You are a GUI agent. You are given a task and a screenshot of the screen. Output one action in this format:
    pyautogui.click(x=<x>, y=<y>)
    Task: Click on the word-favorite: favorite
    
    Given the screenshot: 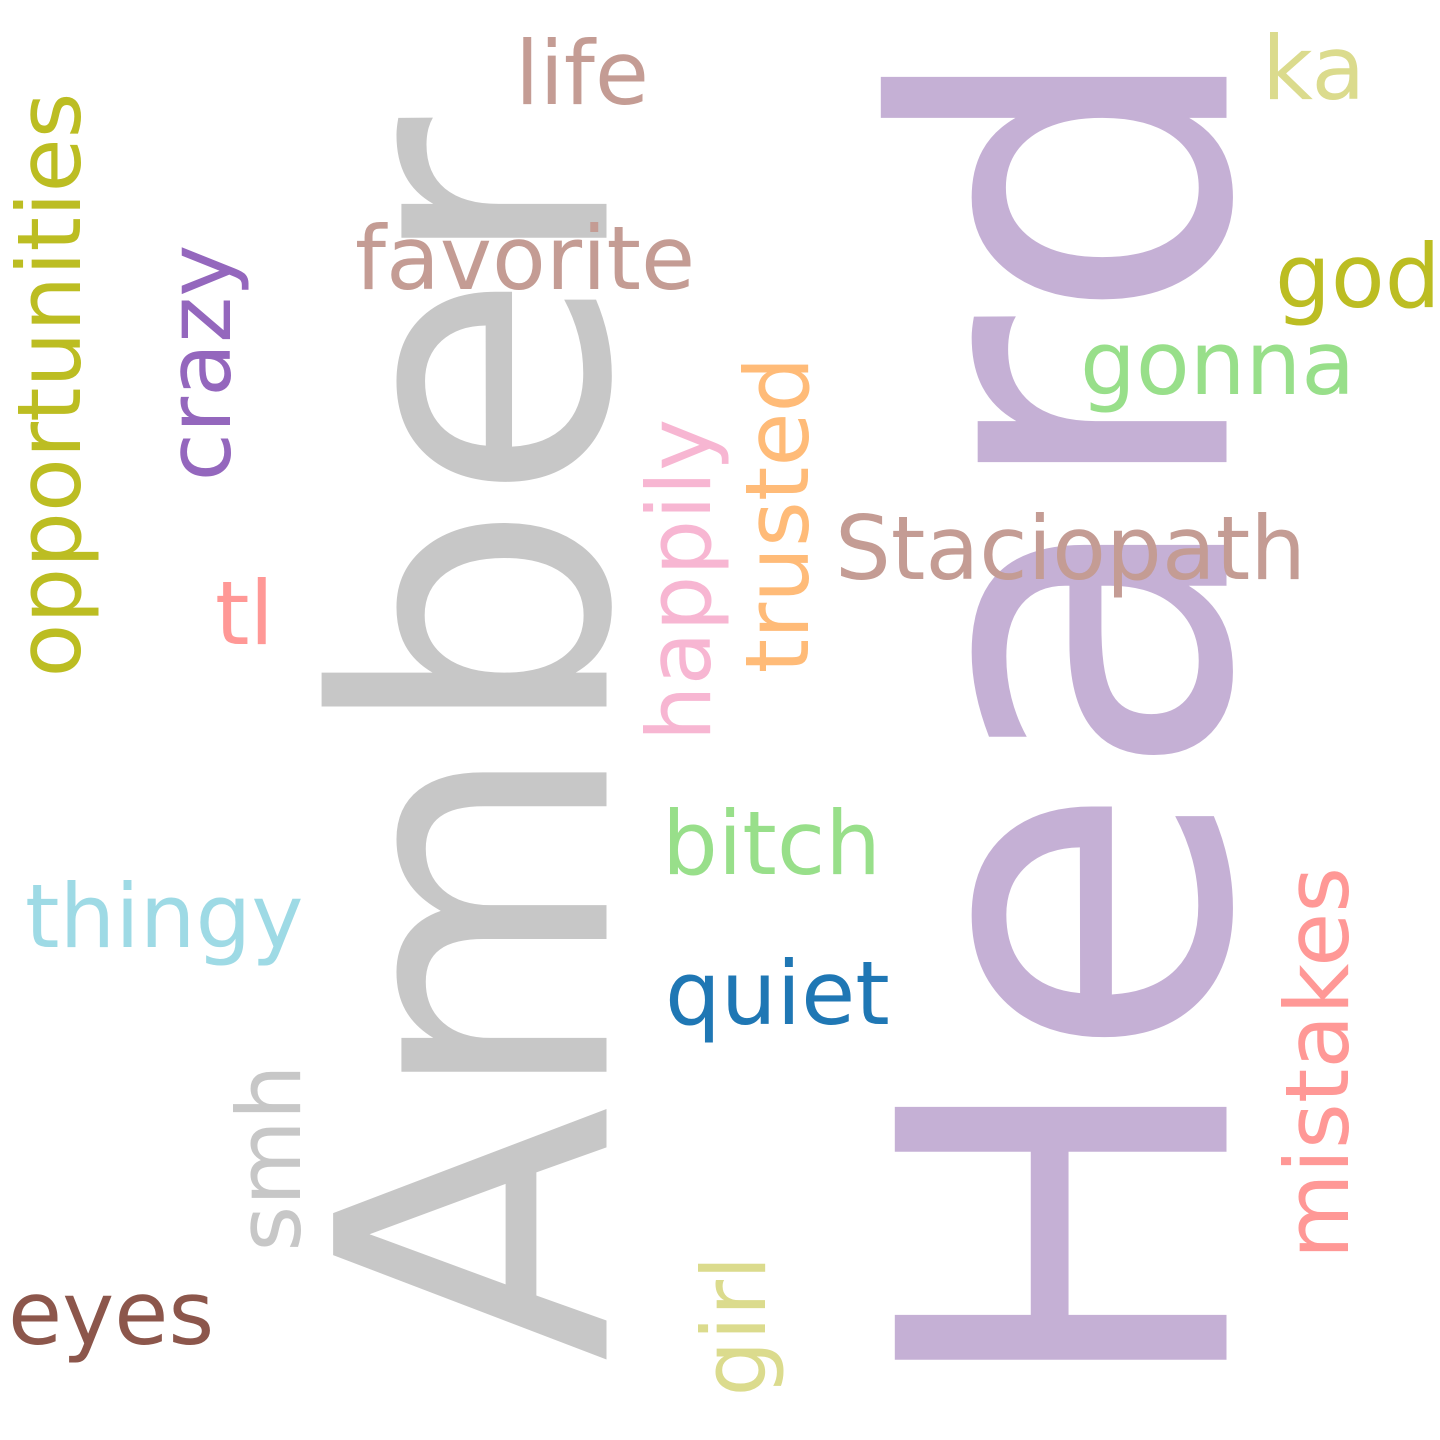 What is the action you would take?
    pyautogui.click(x=525, y=258)
    